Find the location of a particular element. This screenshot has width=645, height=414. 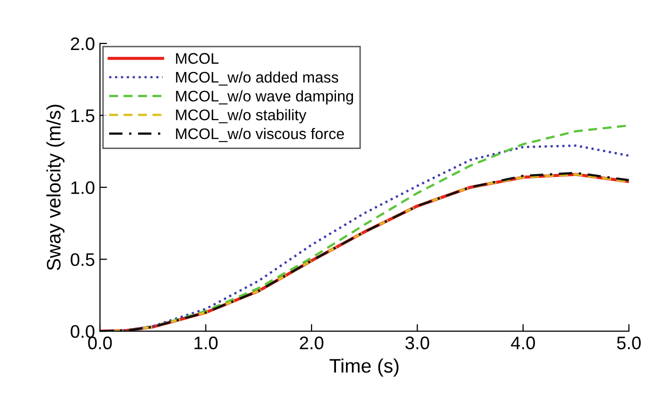

y-axis-title: Sway velocity (m/s) is located at coordinates (55, 187).